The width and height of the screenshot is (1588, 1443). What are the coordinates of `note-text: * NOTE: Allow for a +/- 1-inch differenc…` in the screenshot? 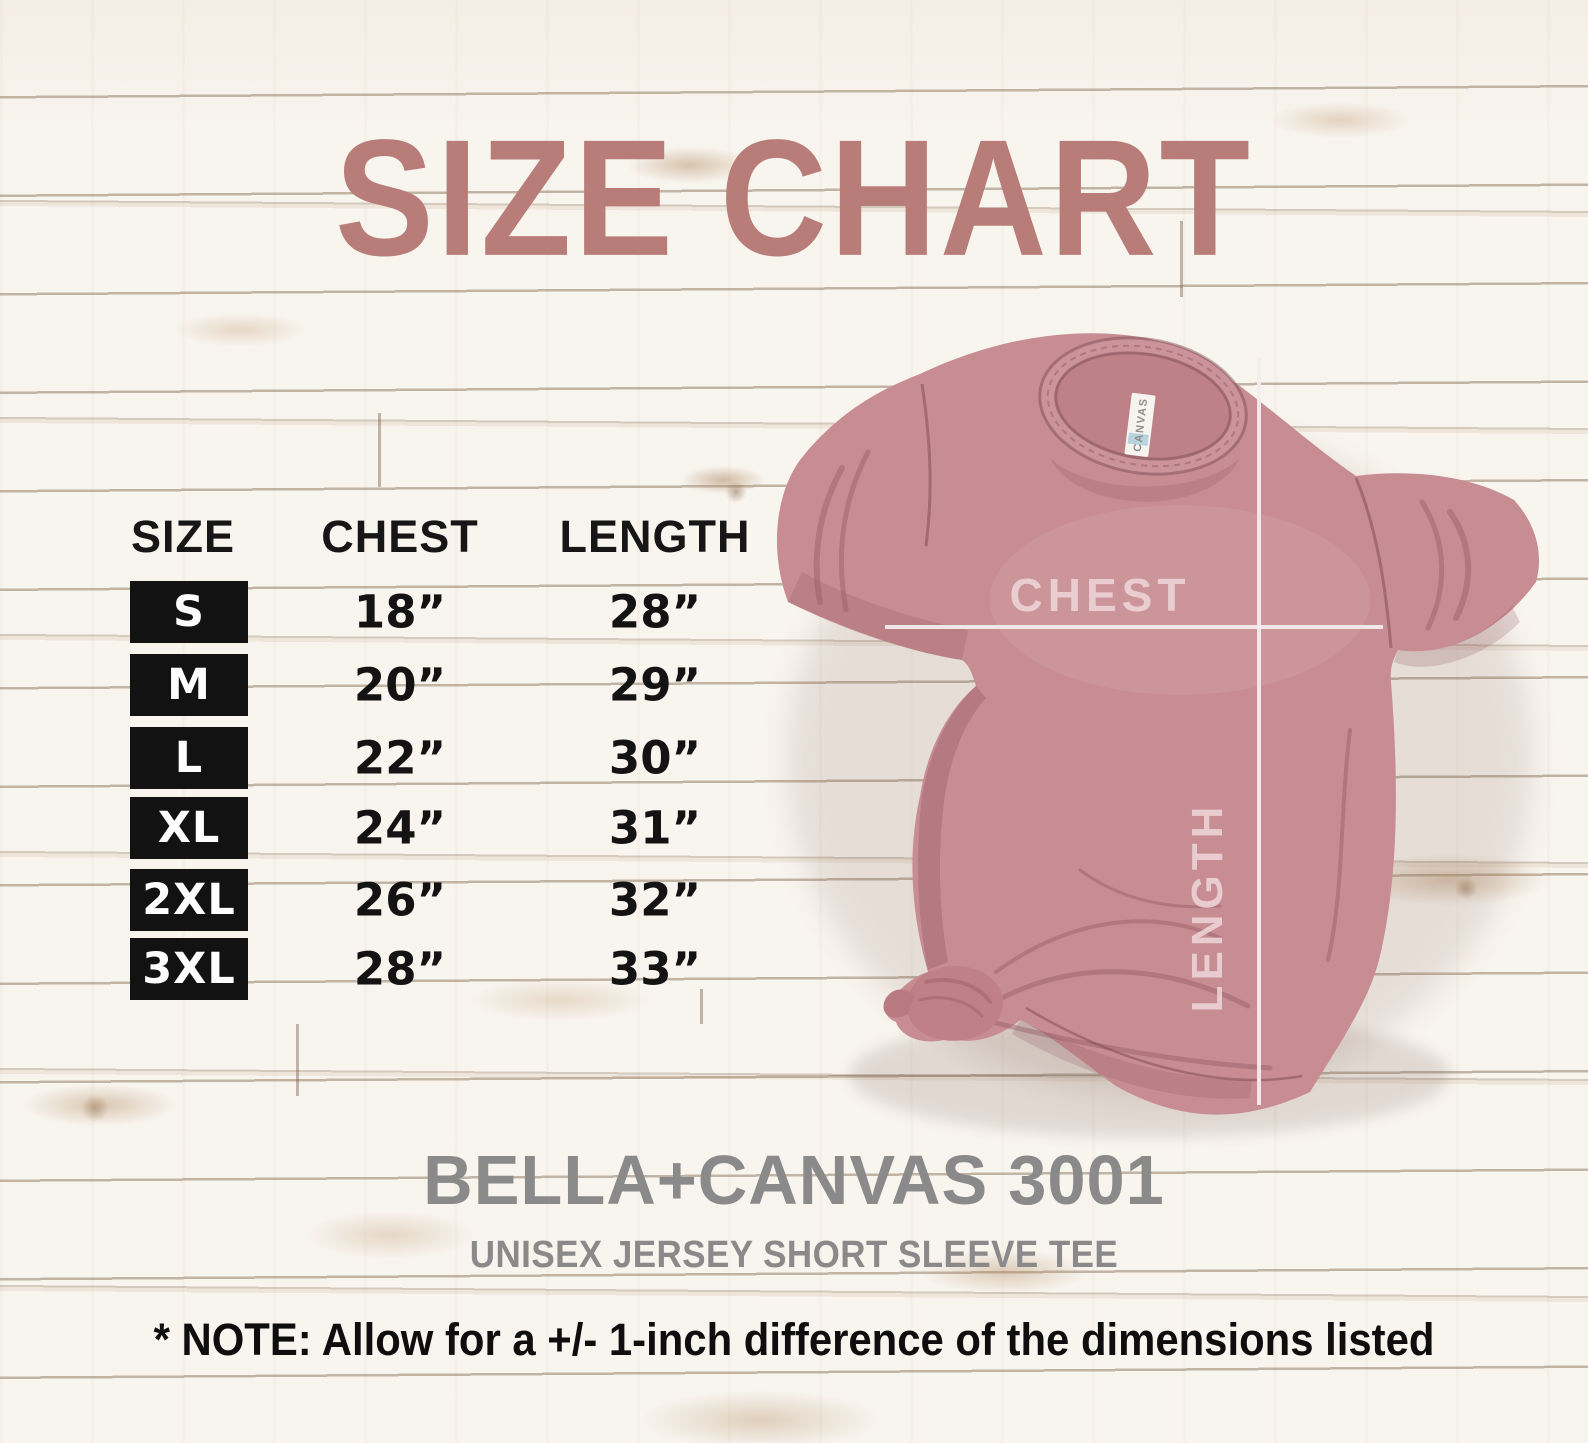 It's located at (794, 1339).